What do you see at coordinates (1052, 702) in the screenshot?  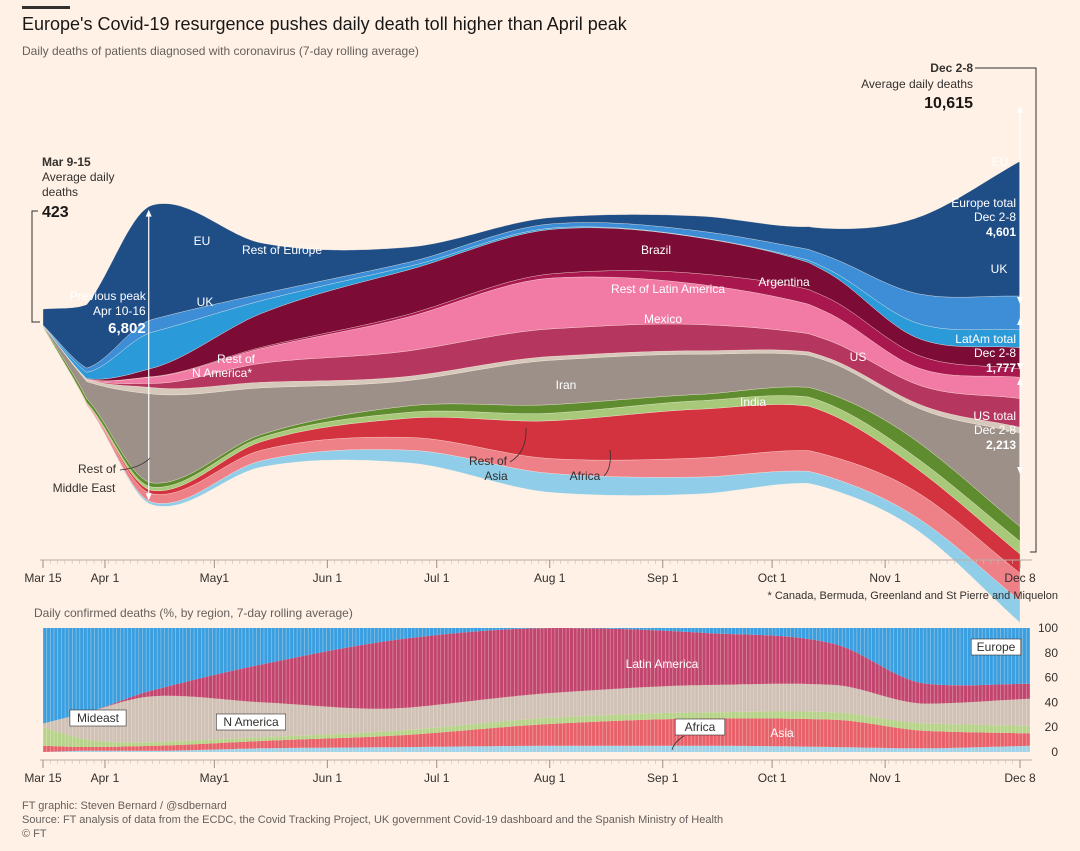 I see `y-tick-label: 40` at bounding box center [1052, 702].